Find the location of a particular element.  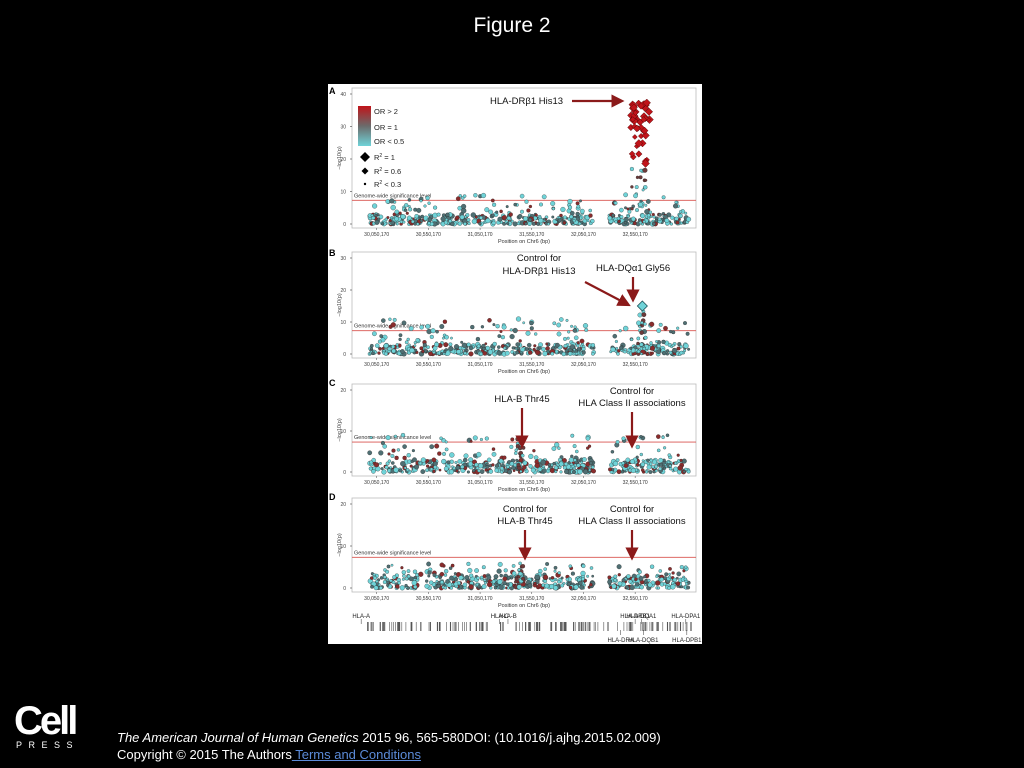

gene-label-hla-dpa1: HLA-DPA1 is located at coordinates (686, 617).